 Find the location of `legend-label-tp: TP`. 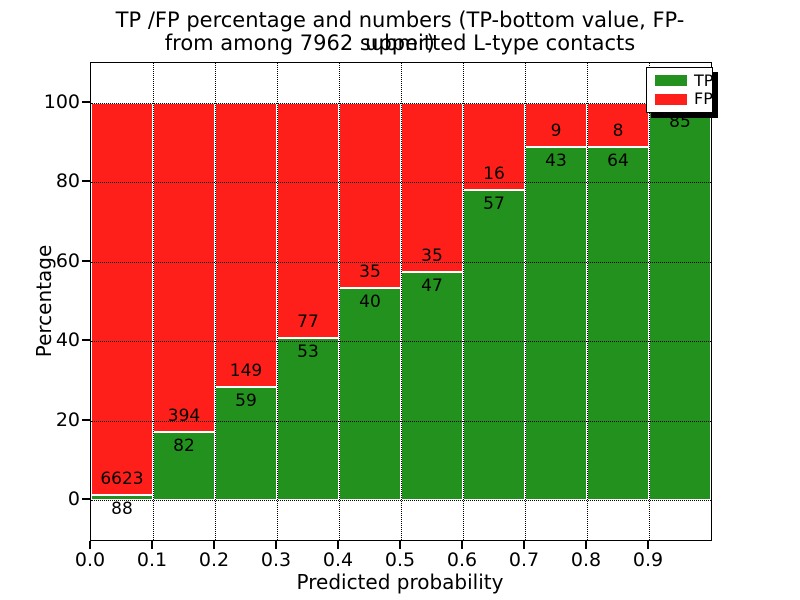

legend-label-tp: TP is located at coordinates (704, 80).